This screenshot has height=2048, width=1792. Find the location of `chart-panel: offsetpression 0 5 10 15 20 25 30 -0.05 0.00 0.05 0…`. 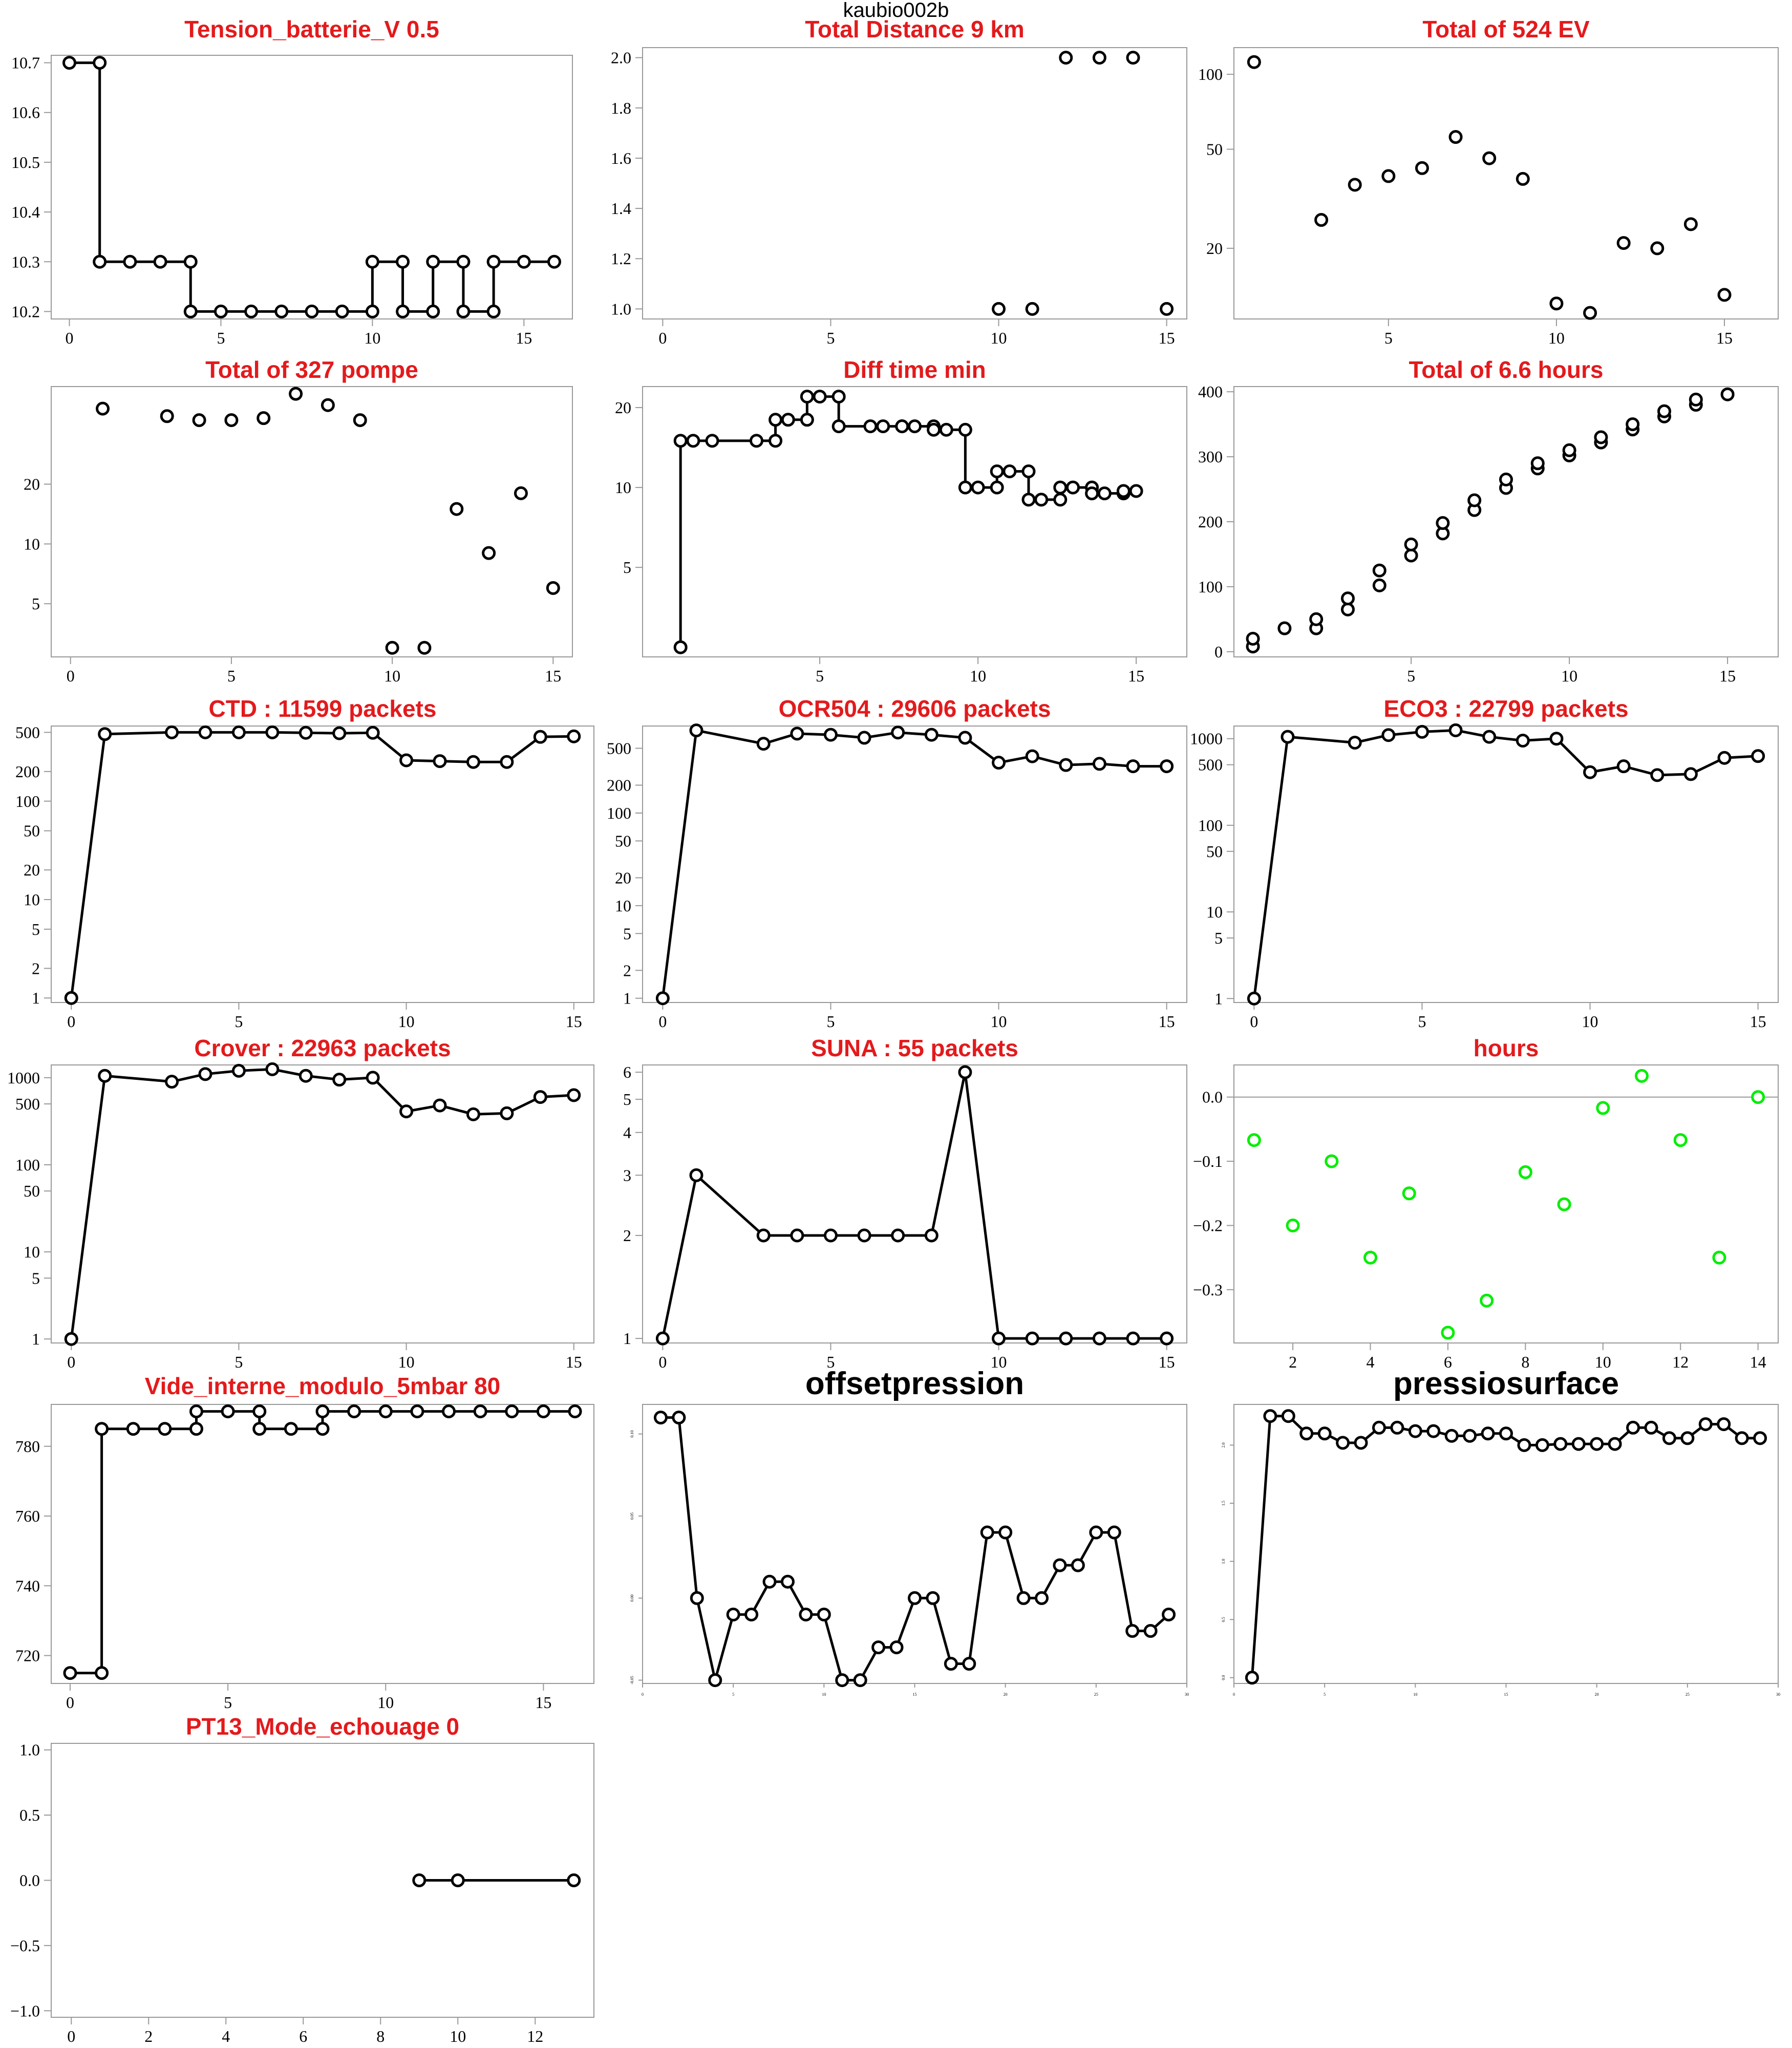

chart-panel: offsetpression 0 5 10 15 20 25 30 -0.05 0.00 0.05 0… is located at coordinates (909, 1531).